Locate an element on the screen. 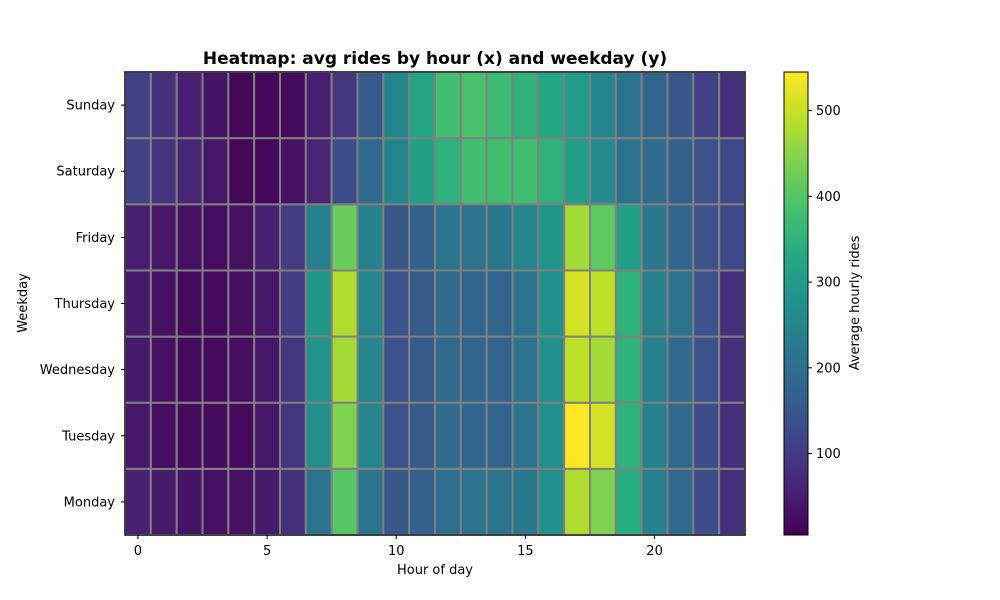 The image size is (1000, 600). x-tick-label: 5 is located at coordinates (267, 551).